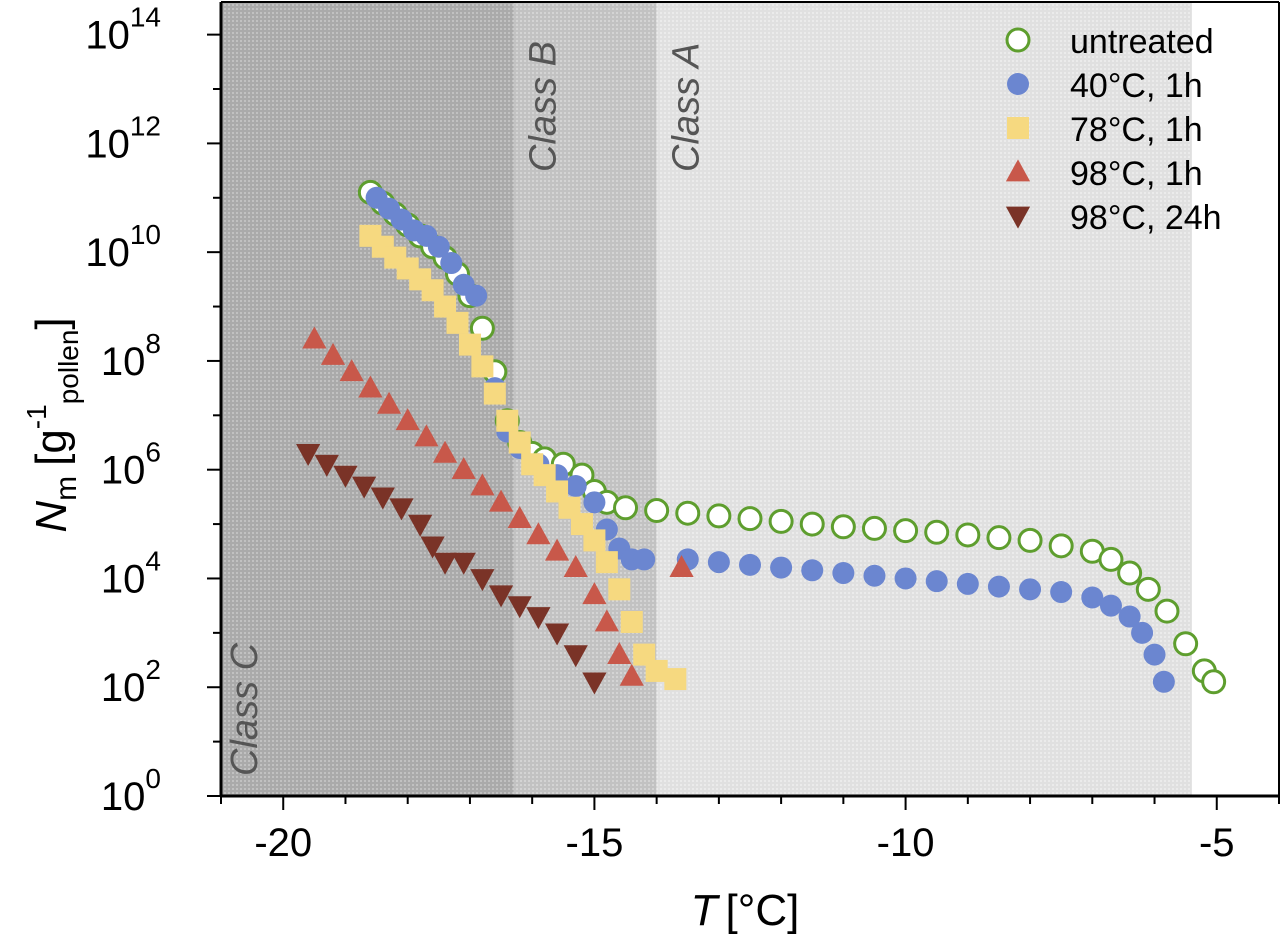 The width and height of the screenshot is (1281, 944). What do you see at coordinates (245, 709) in the screenshot?
I see `region-label: Class C` at bounding box center [245, 709].